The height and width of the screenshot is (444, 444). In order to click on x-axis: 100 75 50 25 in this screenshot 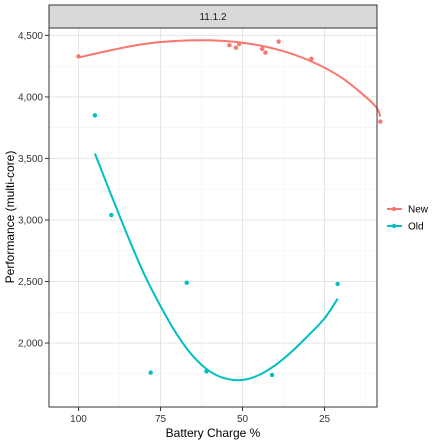, I will do `click(200, 416)`.